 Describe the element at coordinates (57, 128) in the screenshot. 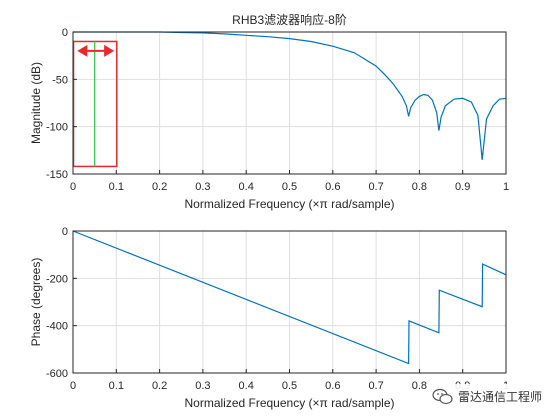

I see `y-tick-label: -100` at that location.